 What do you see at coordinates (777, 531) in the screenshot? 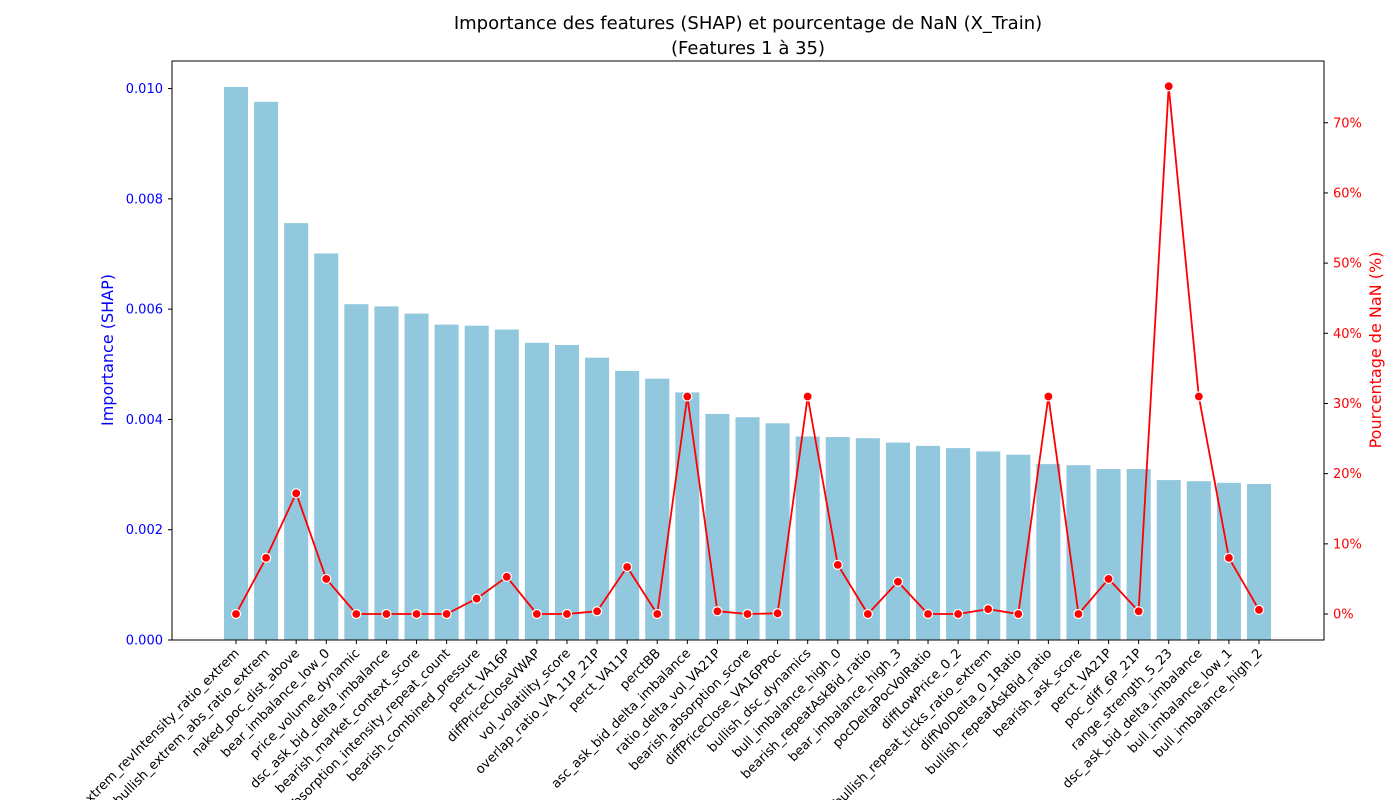
I see `bar-diffPriceClose_VA16PPoc` at bounding box center [777, 531].